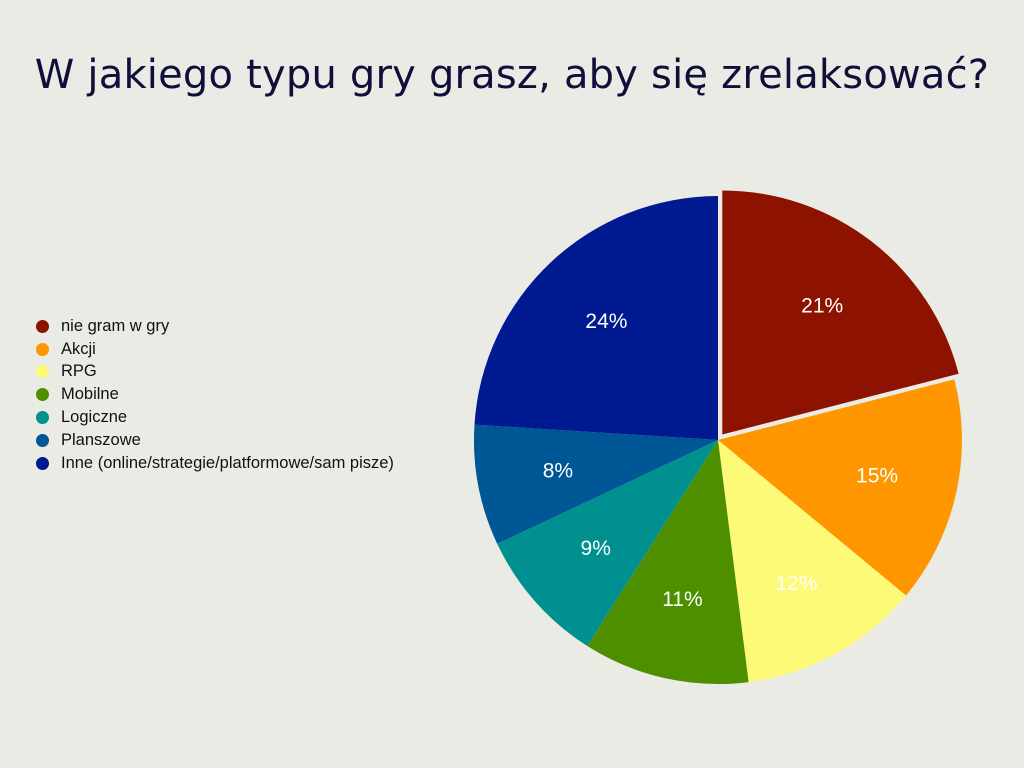  Describe the element at coordinates (215, 372) in the screenshot. I see `legend-item: RPG` at that location.